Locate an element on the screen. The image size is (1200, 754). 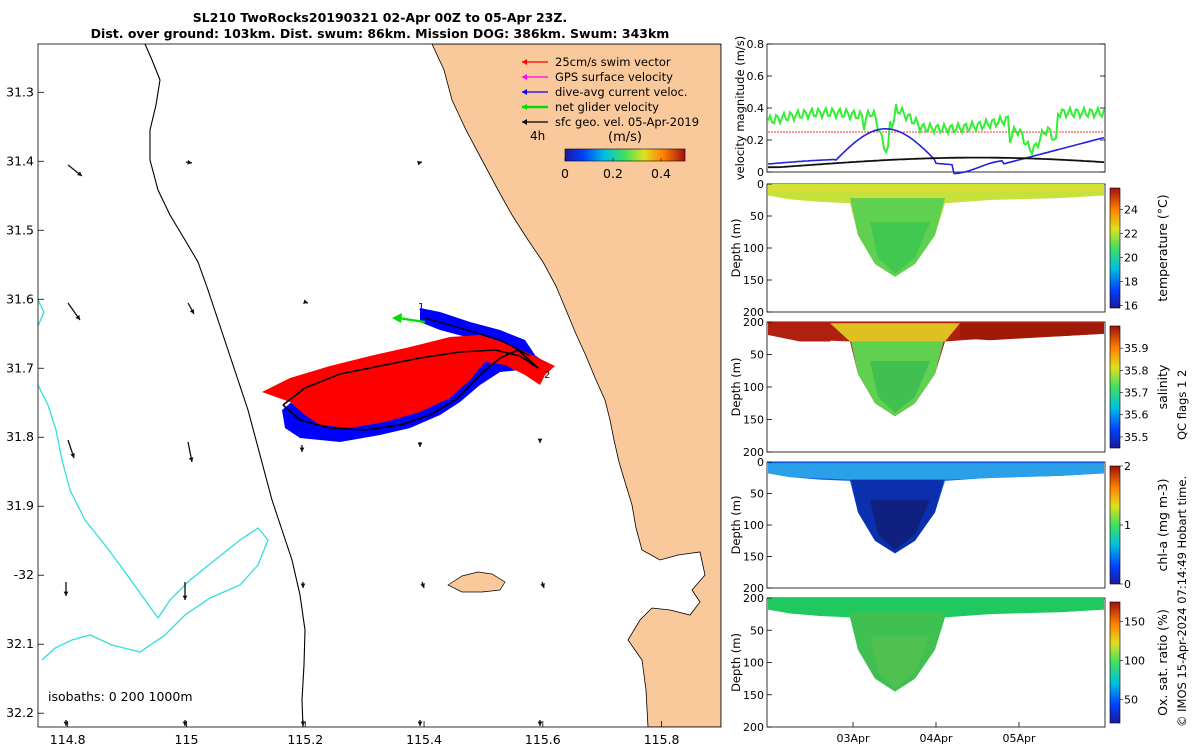
colorbar-tick-label: 2 is located at coordinates (1127, 466).